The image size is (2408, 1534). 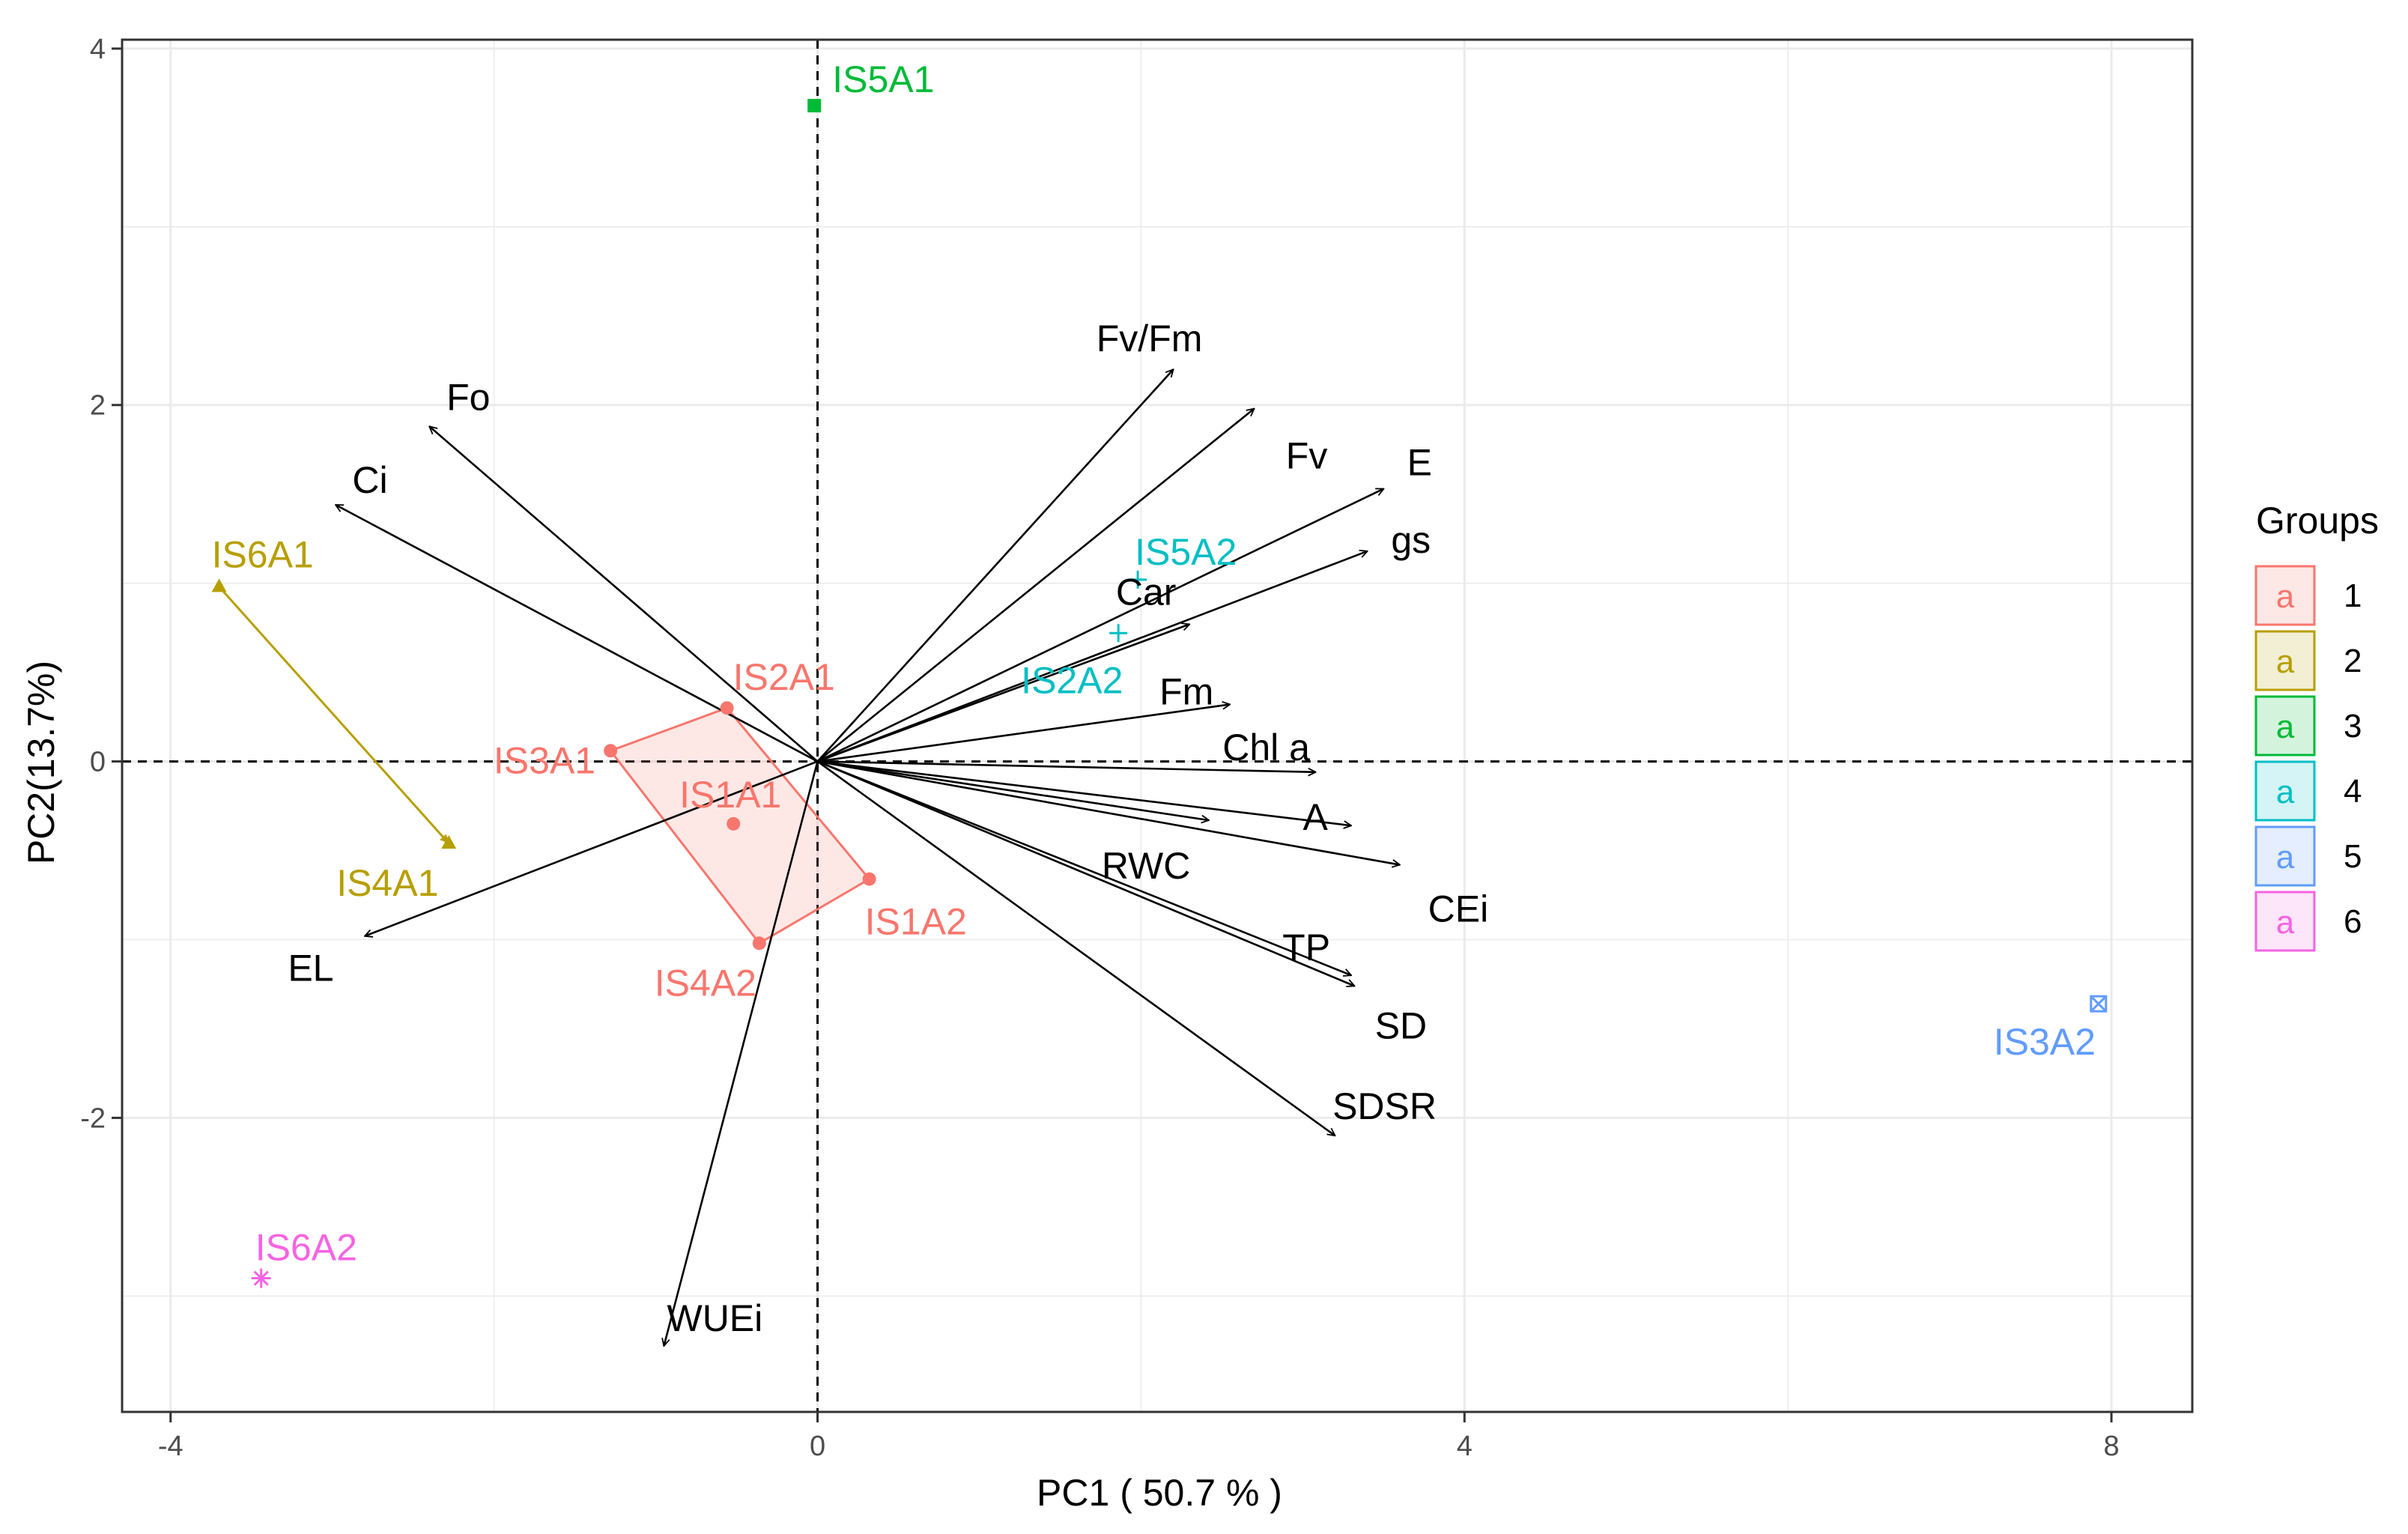 What do you see at coordinates (171, 1446) in the screenshot?
I see `x-tick-label: -4` at bounding box center [171, 1446].